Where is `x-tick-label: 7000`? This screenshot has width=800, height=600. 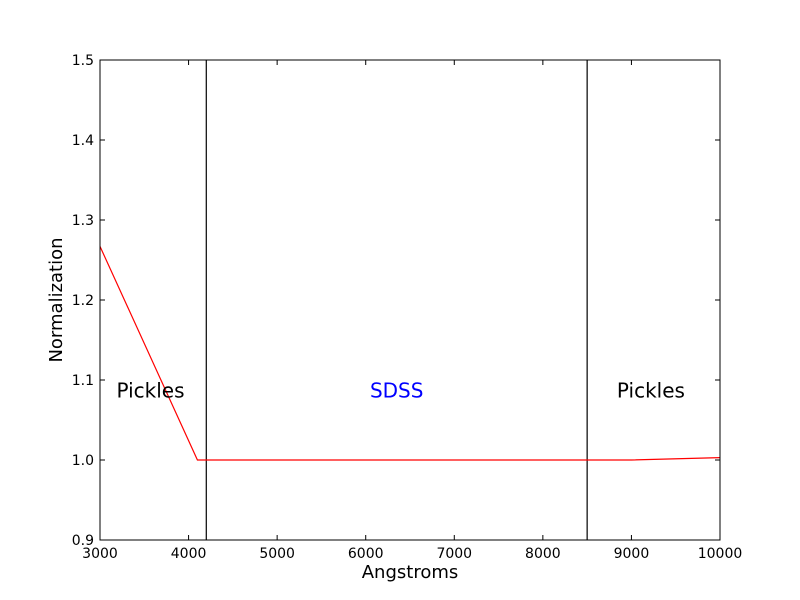
x-tick-label: 7000 is located at coordinates (454, 554).